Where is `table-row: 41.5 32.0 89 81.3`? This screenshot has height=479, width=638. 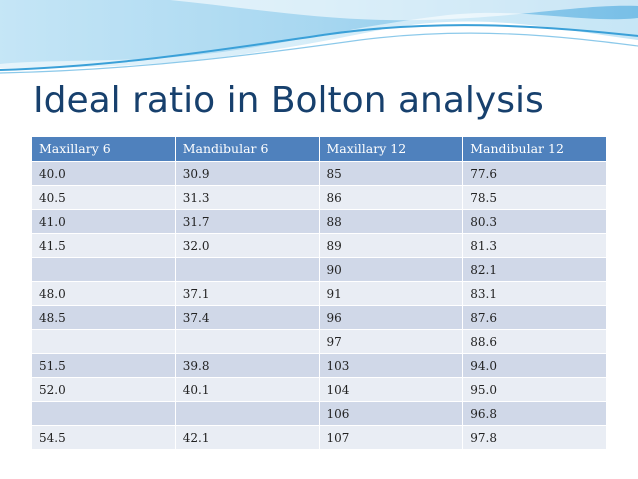
table-row: 41.5 32.0 89 81.3 is located at coordinates (319, 245).